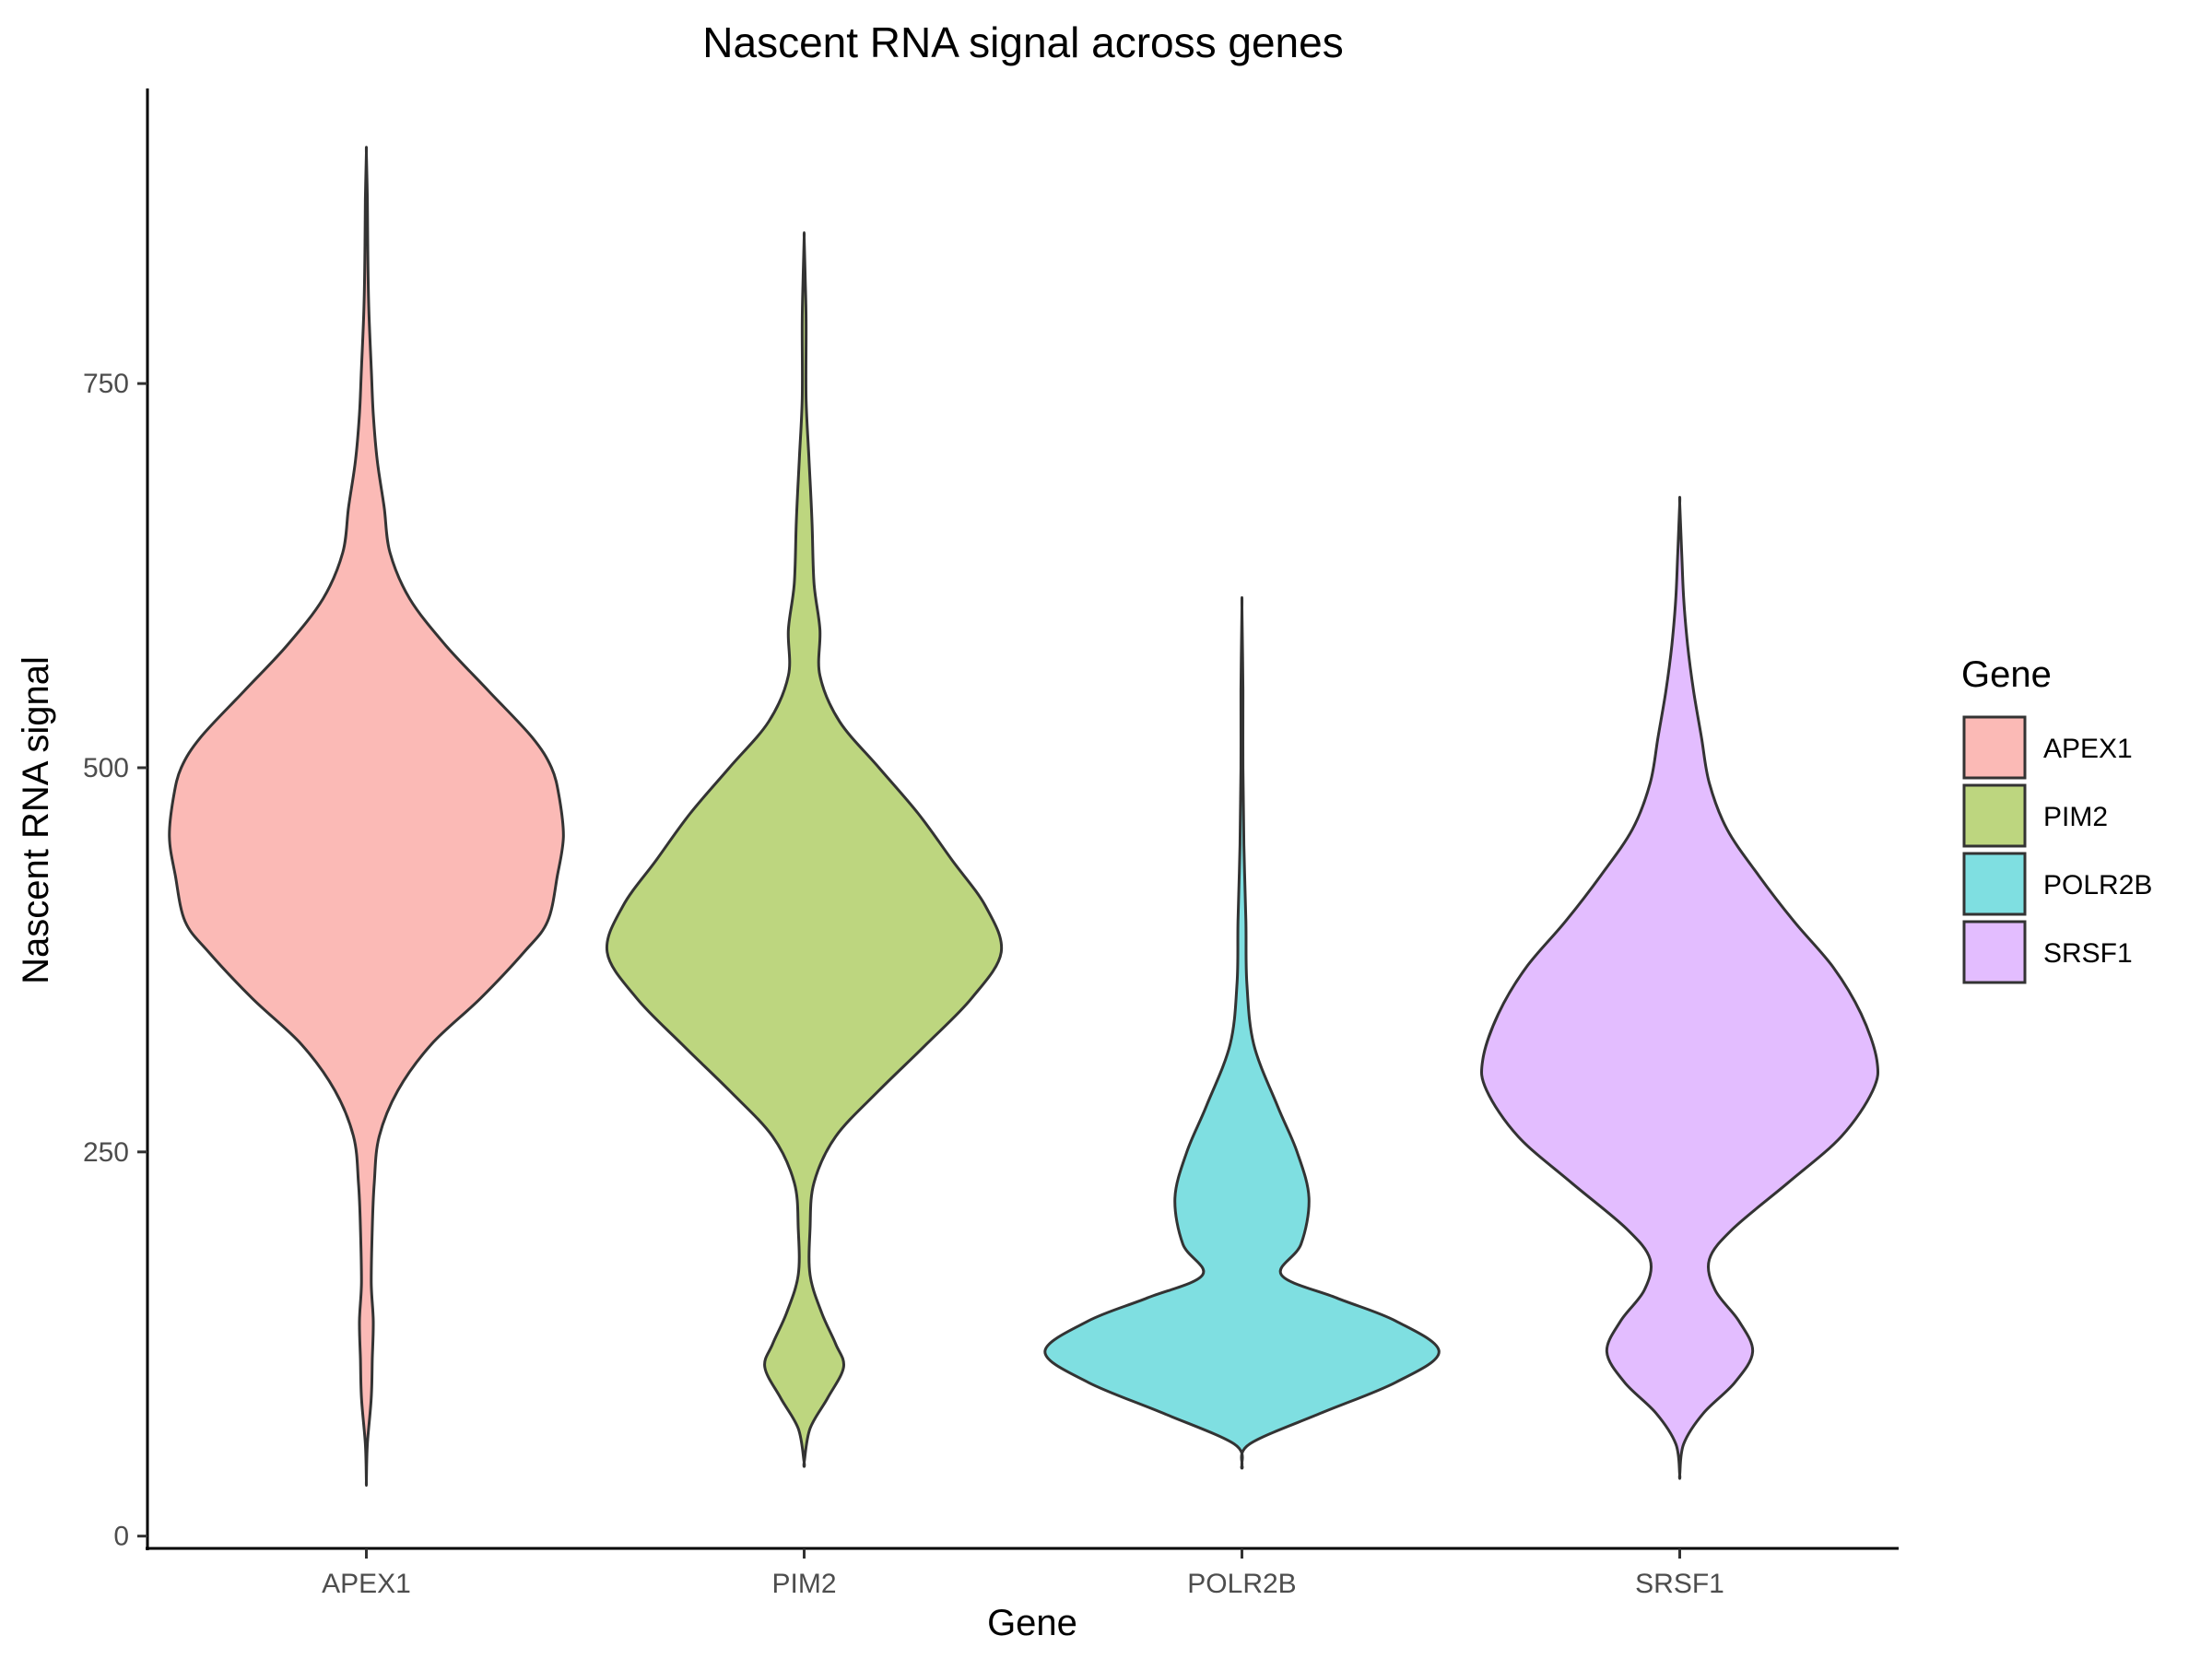  What do you see at coordinates (106, 1152) in the screenshot?
I see `y-tick-label: 250` at bounding box center [106, 1152].